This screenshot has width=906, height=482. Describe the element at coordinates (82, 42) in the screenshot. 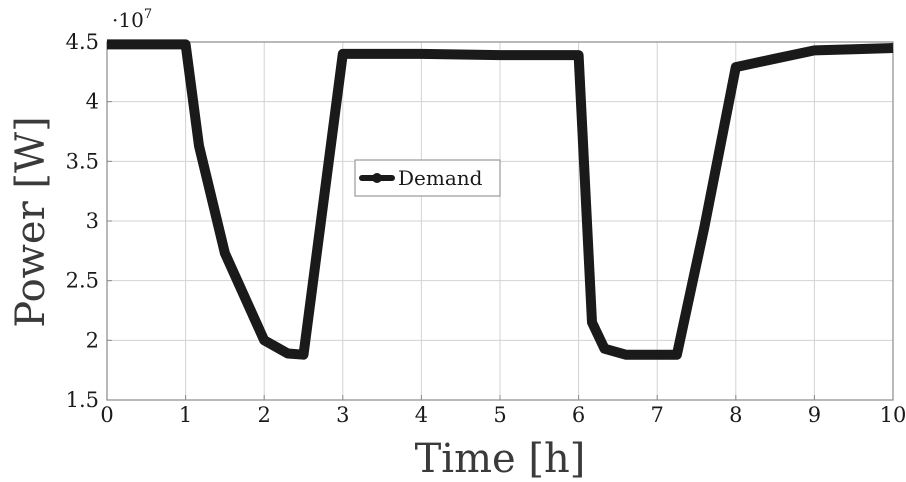

I see `y-tick-label: 4.5` at that location.